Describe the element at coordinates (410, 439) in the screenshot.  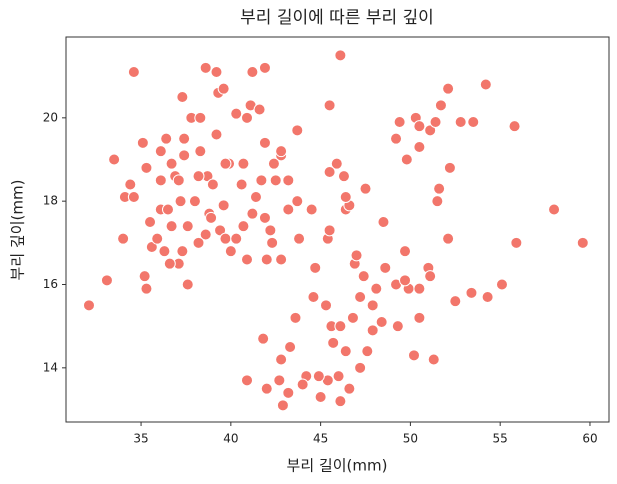
I see `x-tick-label: 50` at that location.